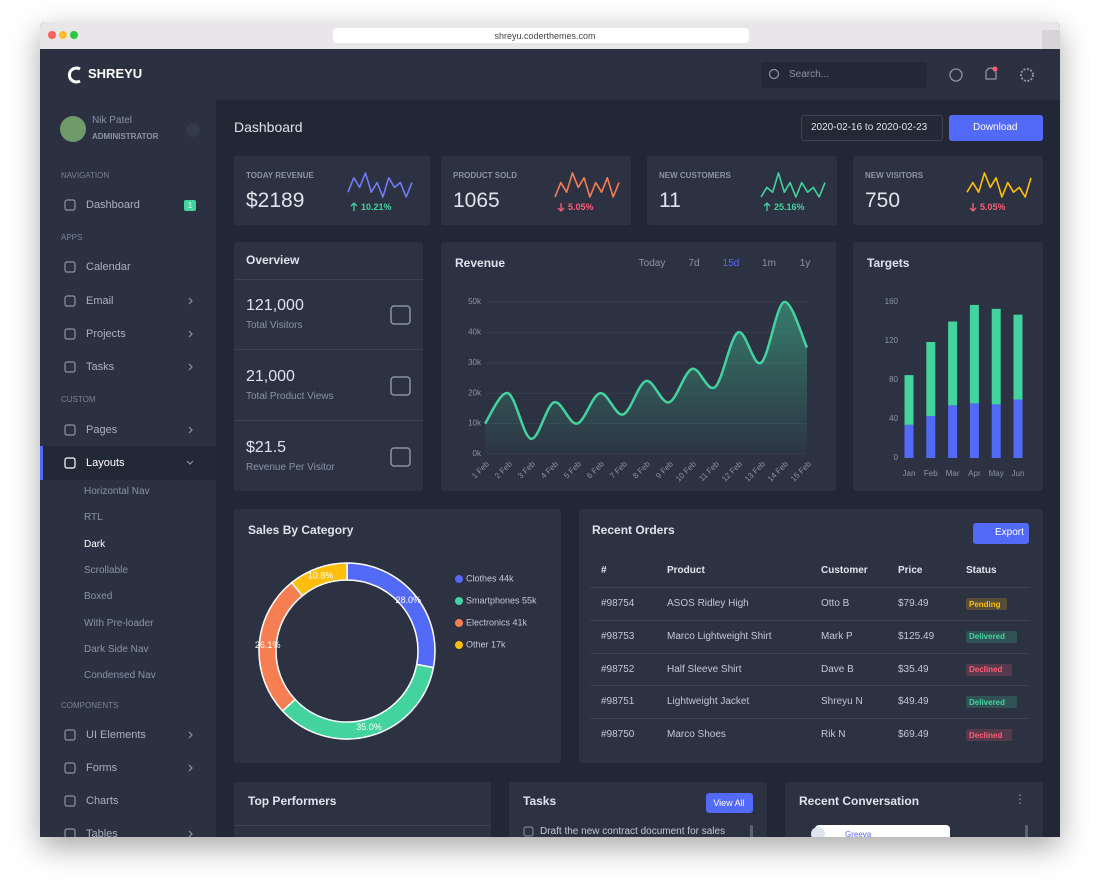  Describe the element at coordinates (910, 570) in the screenshot. I see `table-header: Price` at that location.